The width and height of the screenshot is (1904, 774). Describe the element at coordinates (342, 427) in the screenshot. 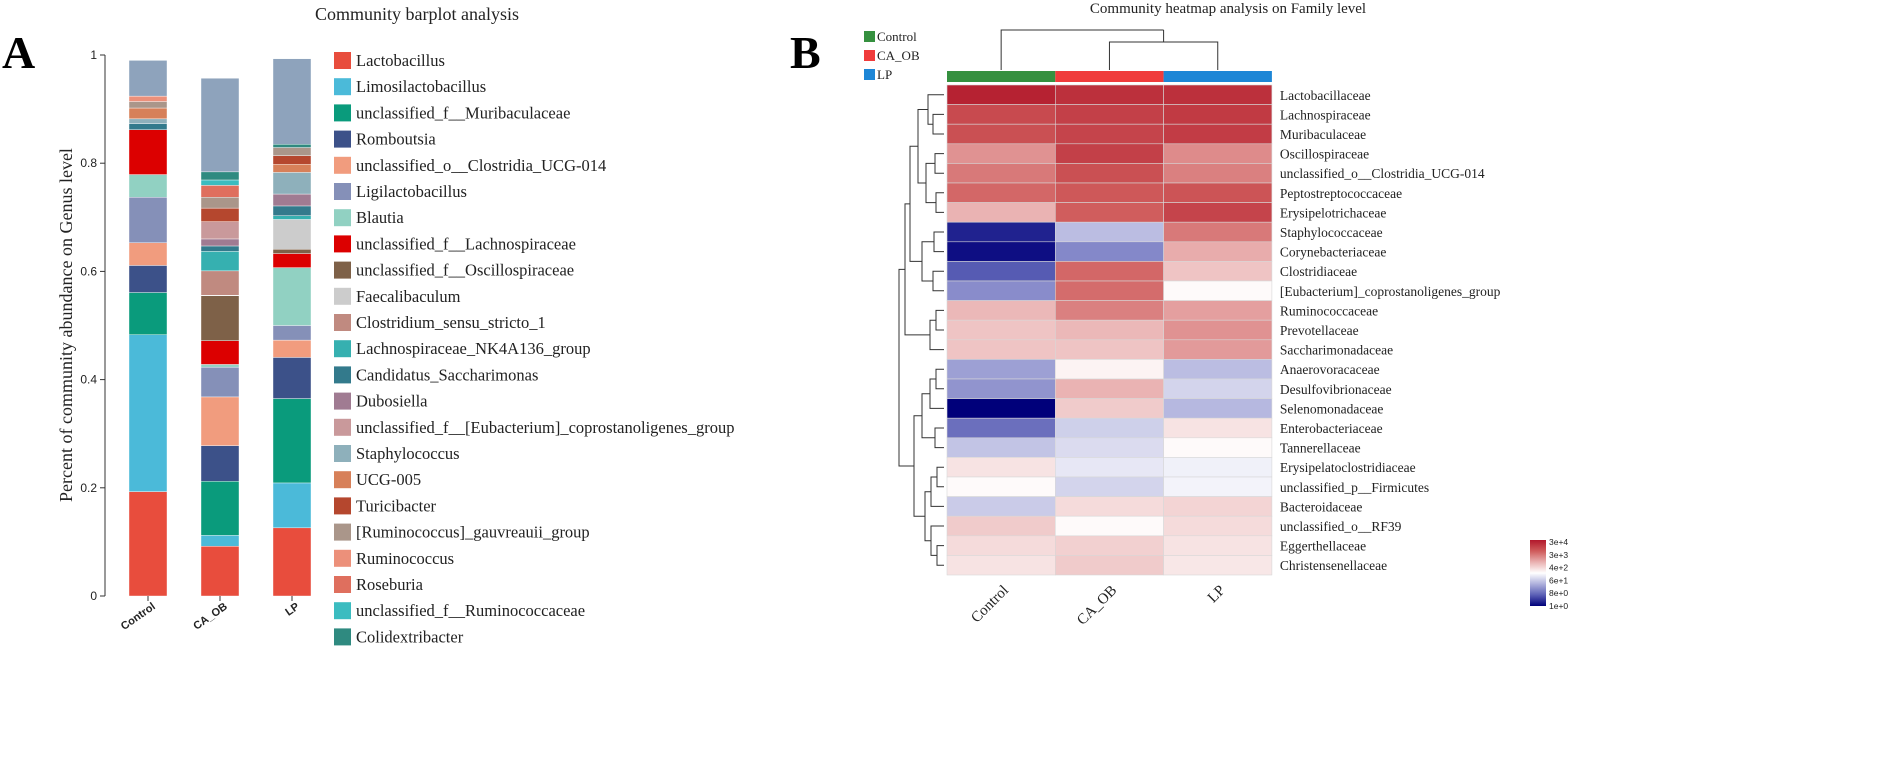

I see `legend-swatch-unclassified-f-eubacterium-coprostanoligenes-group` at that location.